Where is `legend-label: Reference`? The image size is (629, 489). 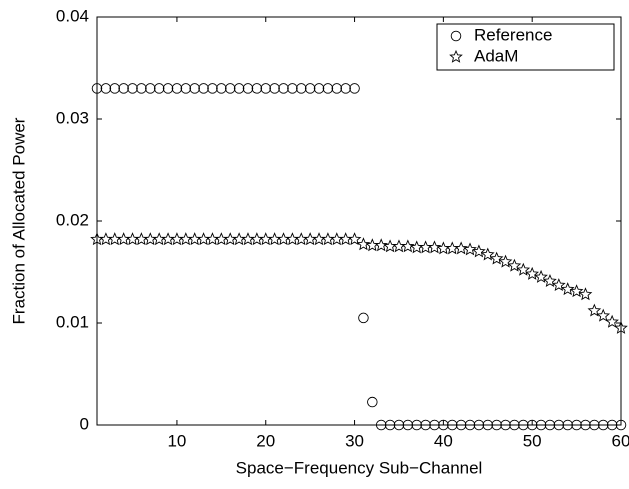 legend-label: Reference is located at coordinates (513, 34).